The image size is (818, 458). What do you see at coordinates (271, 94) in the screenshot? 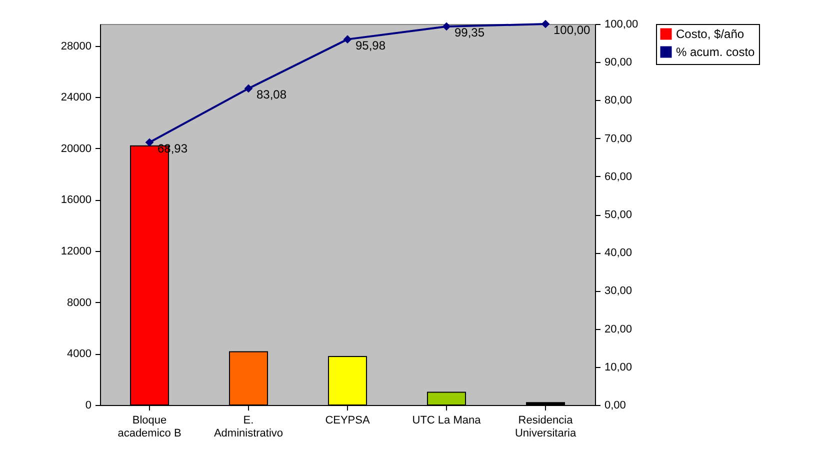
I see `data-label: 83,08` at bounding box center [271, 94].